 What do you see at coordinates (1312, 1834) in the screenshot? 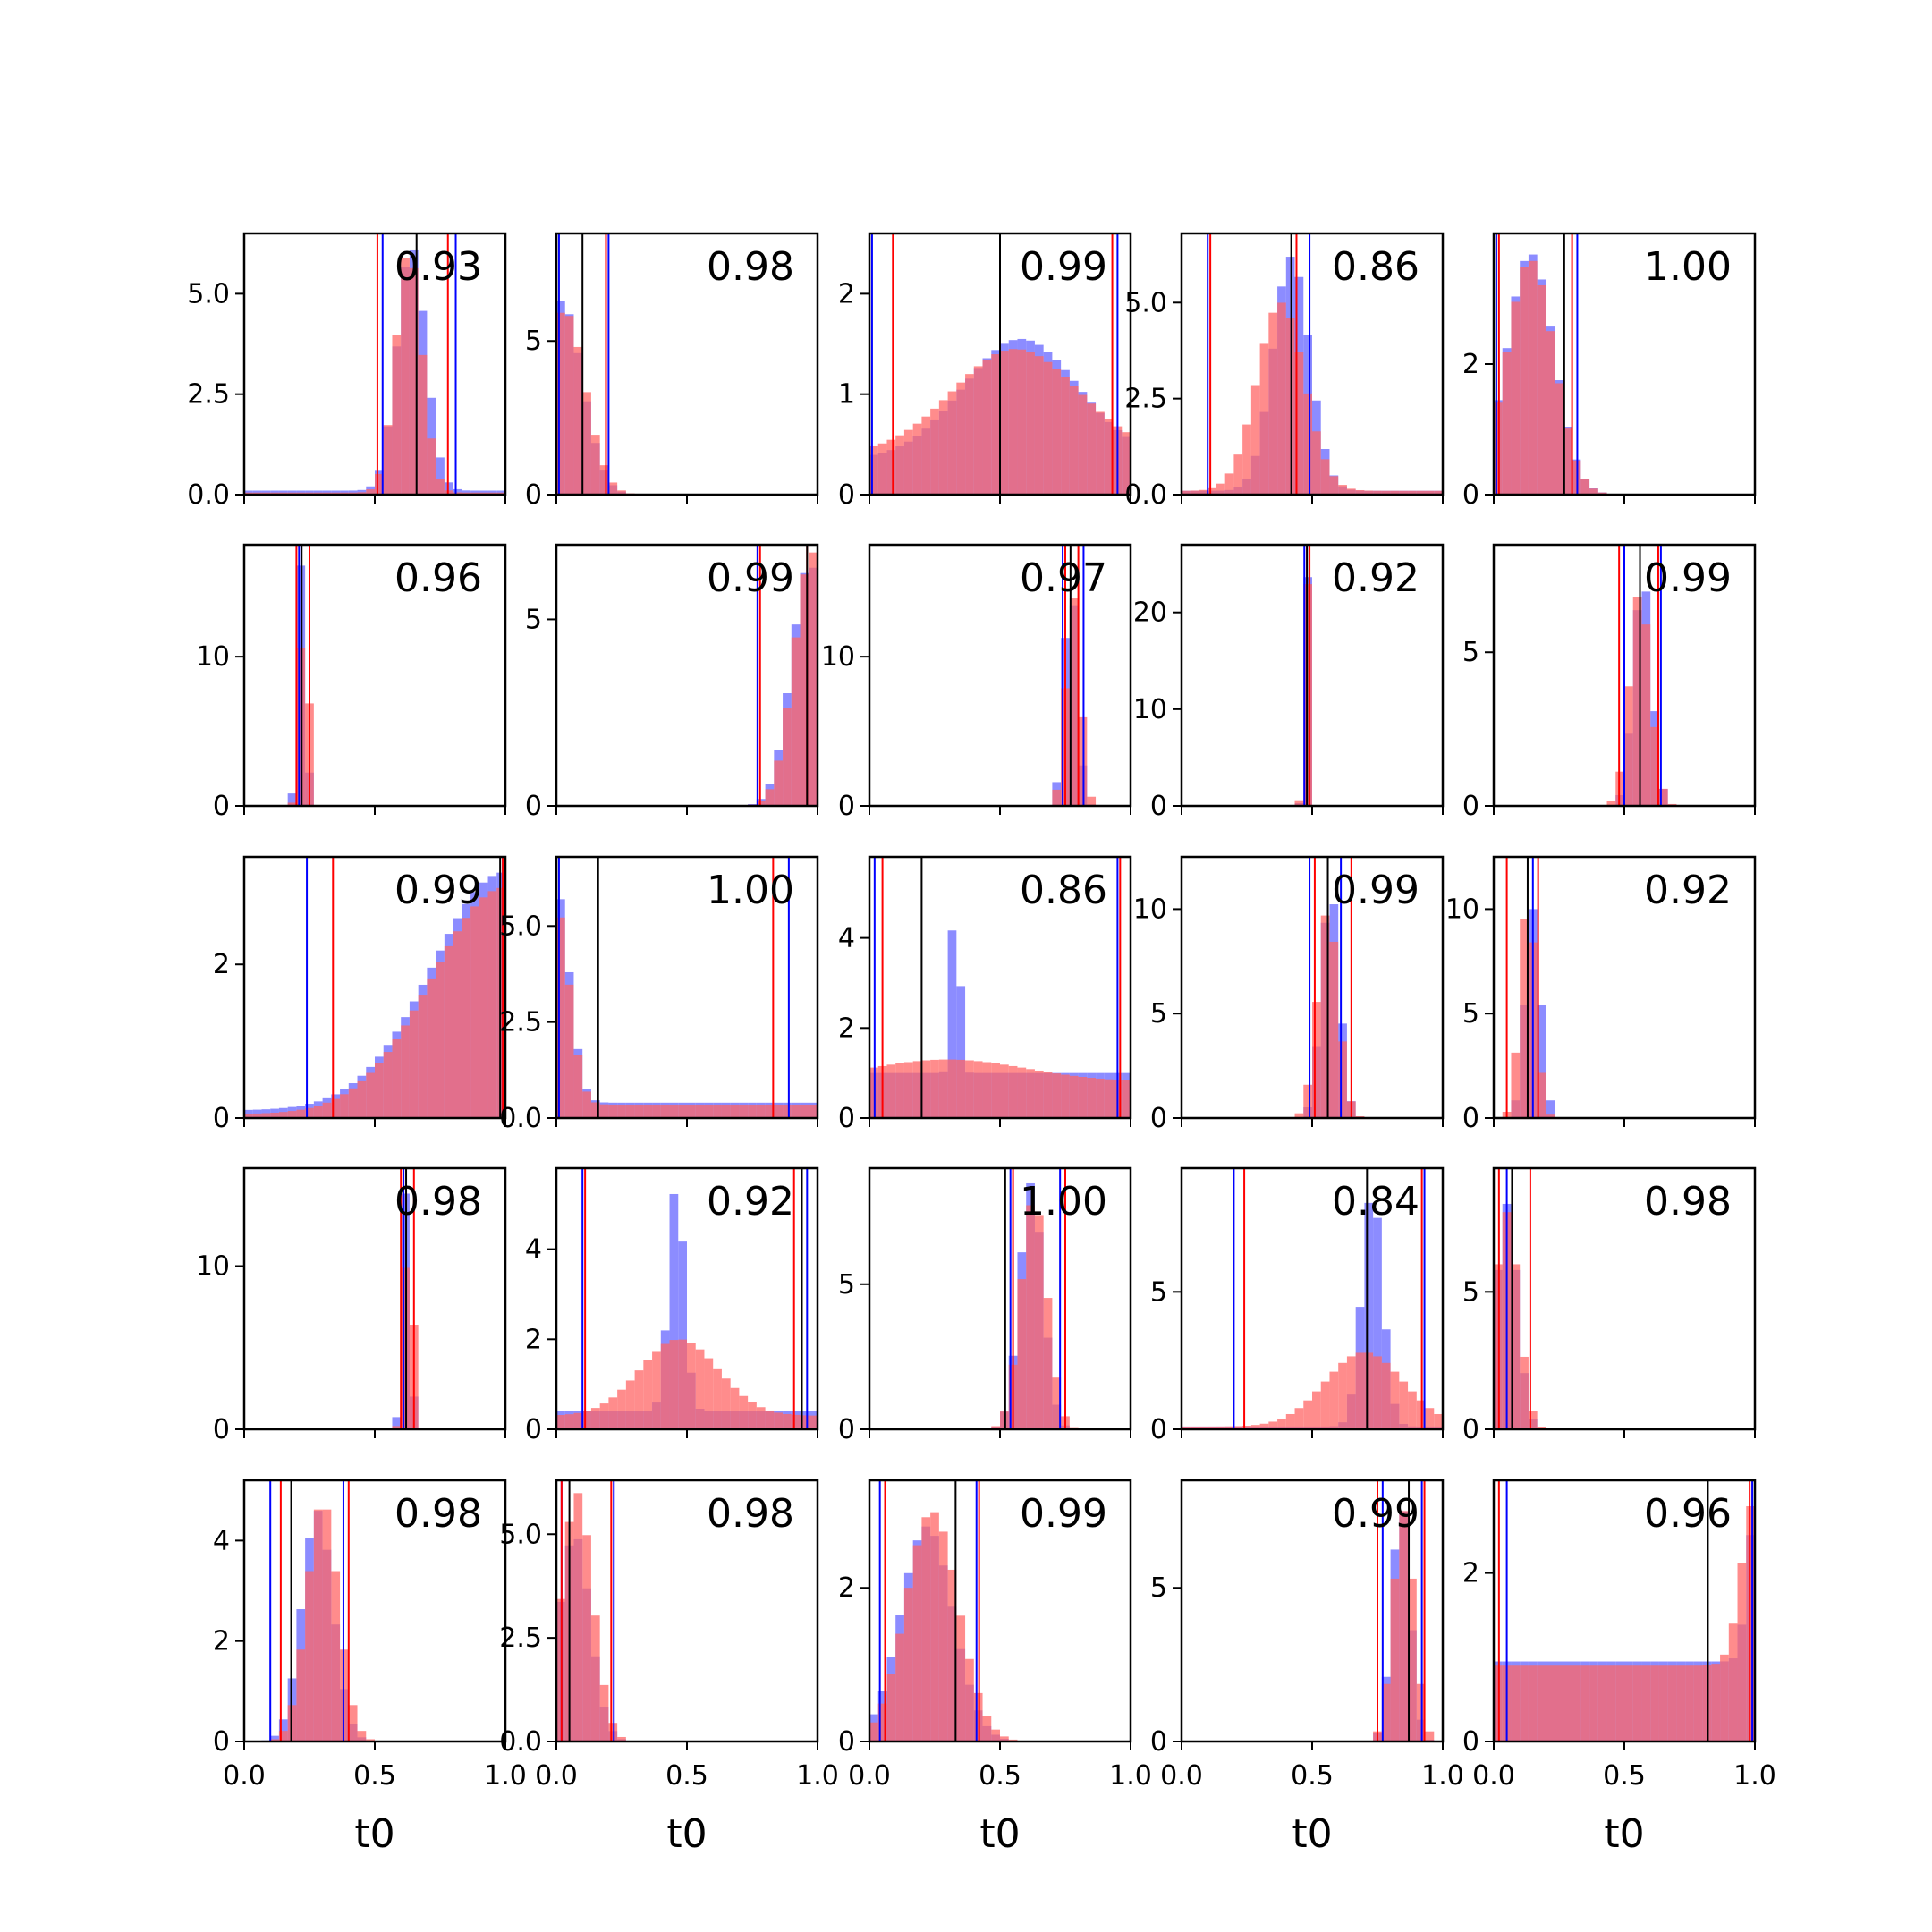
I see `x-axis-label: t0` at bounding box center [1312, 1834].